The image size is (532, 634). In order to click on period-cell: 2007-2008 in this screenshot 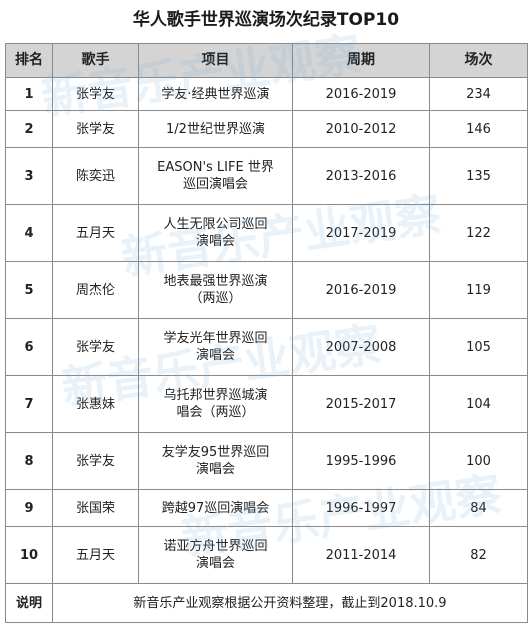, I will do `click(361, 347)`.